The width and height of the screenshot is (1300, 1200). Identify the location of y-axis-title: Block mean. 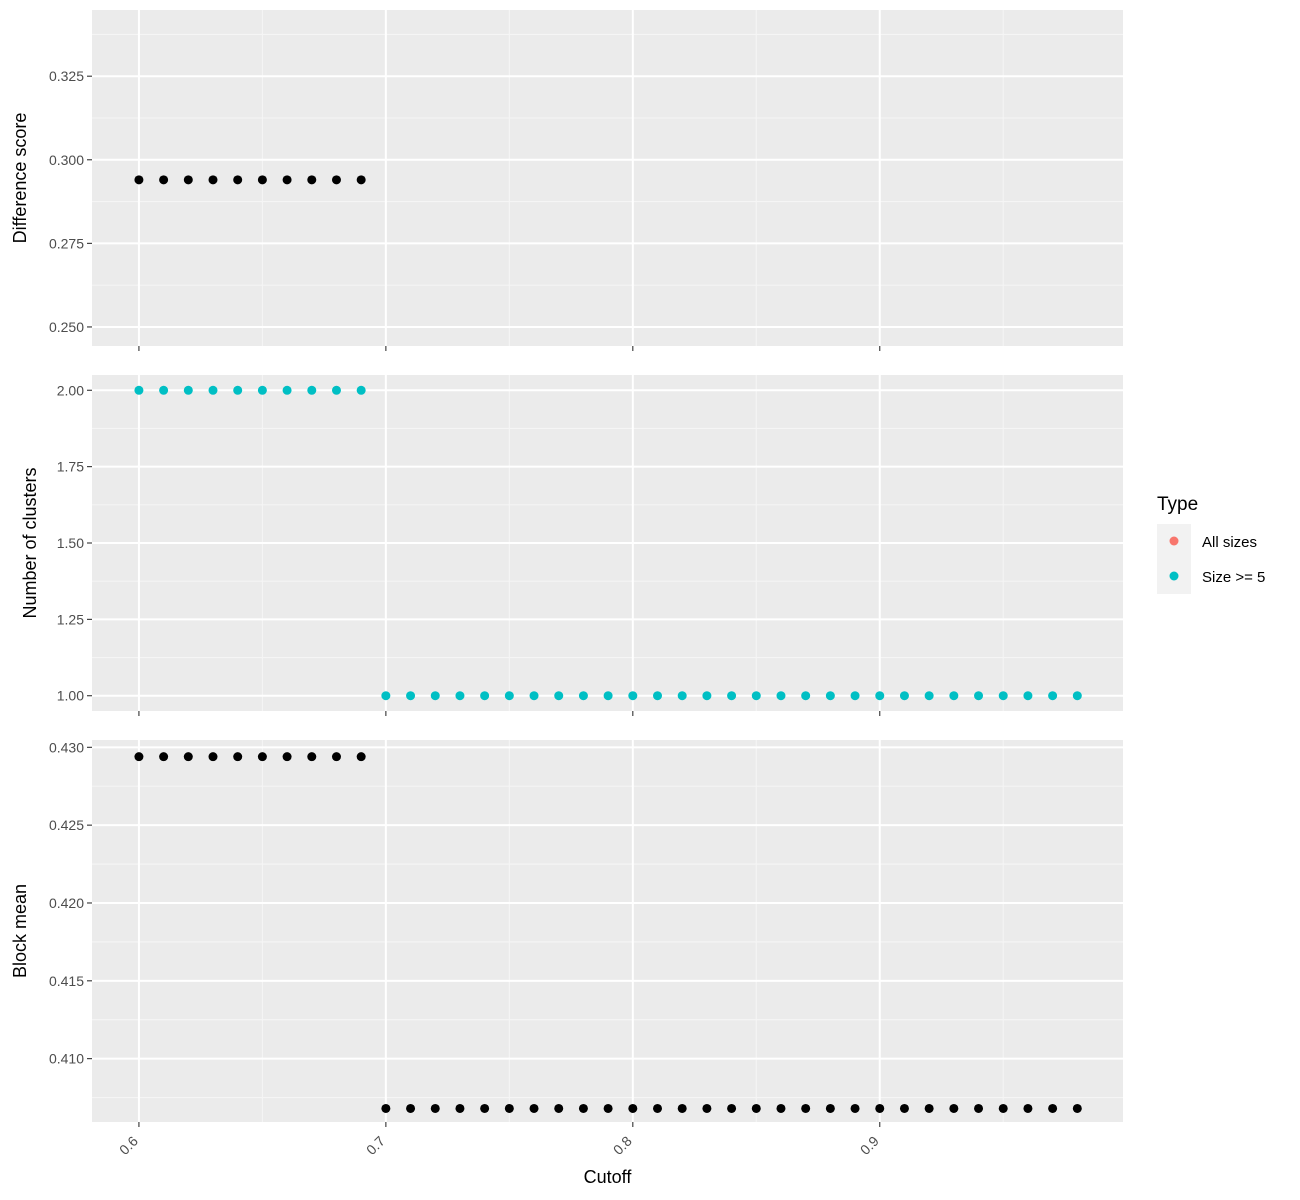
(20, 931).